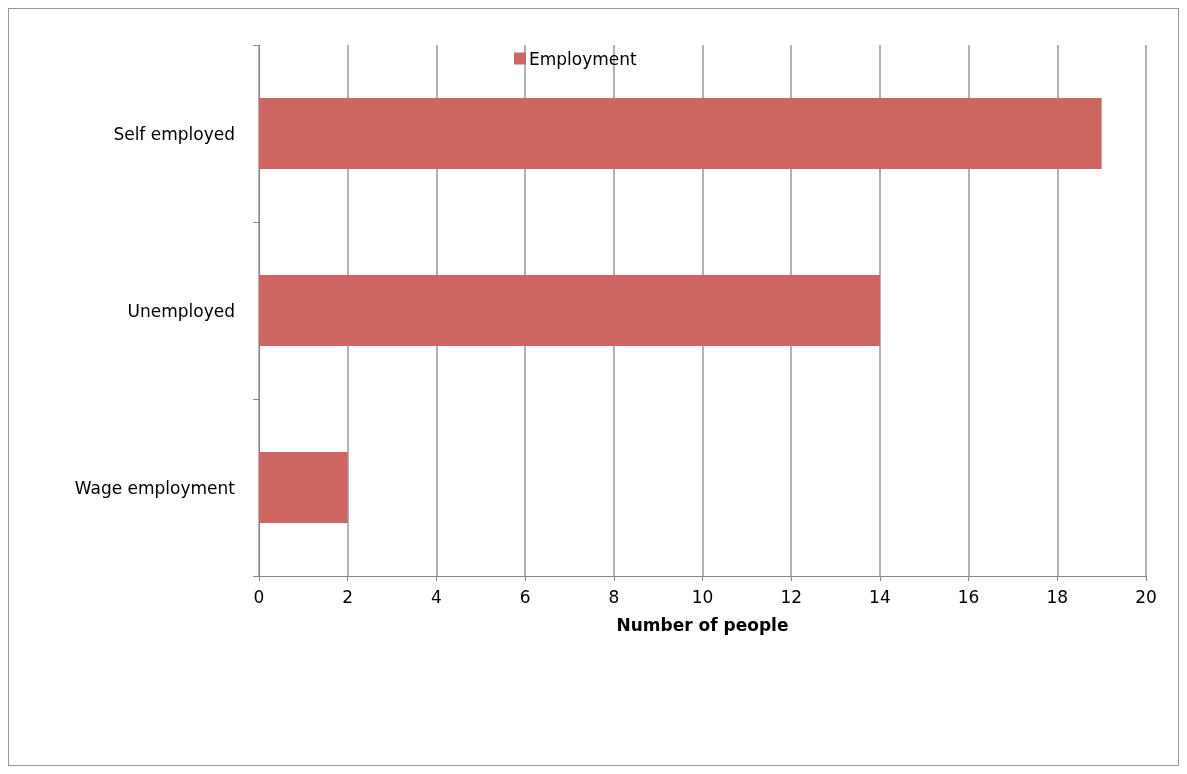 This screenshot has height=774, width=1187. I want to click on x-tick-label: 6, so click(525, 596).